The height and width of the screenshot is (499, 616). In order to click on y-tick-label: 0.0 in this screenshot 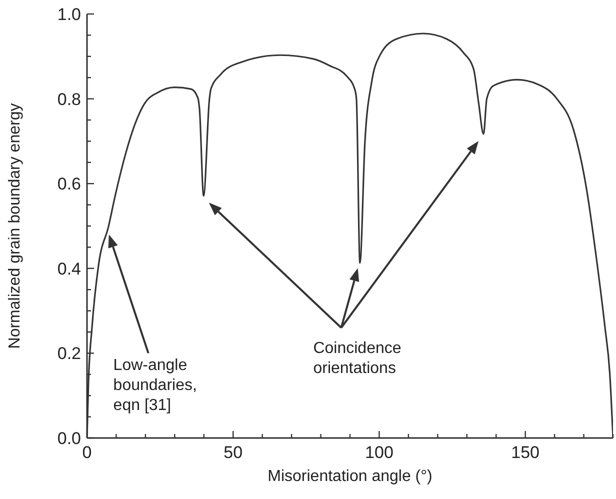, I will do `click(69, 438)`.